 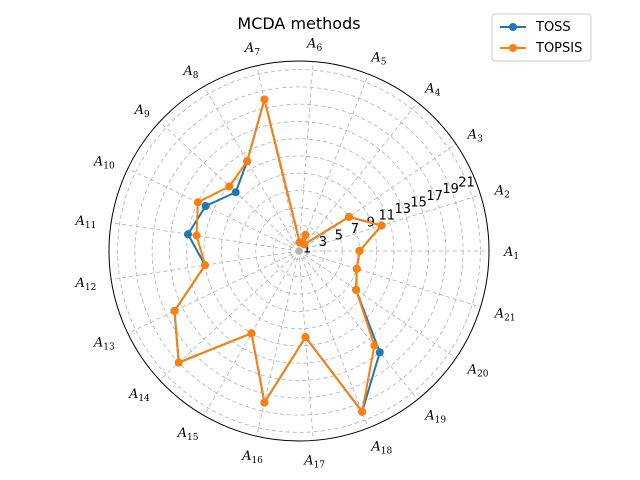 I want to click on category-label-16: A16, so click(x=252, y=457).